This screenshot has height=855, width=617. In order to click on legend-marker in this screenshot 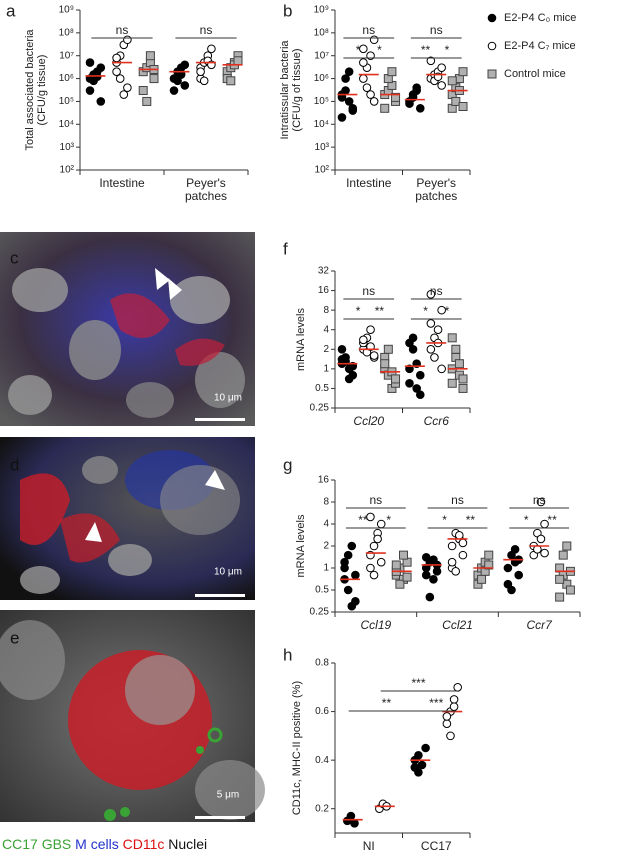, I will do `click(492, 46)`.